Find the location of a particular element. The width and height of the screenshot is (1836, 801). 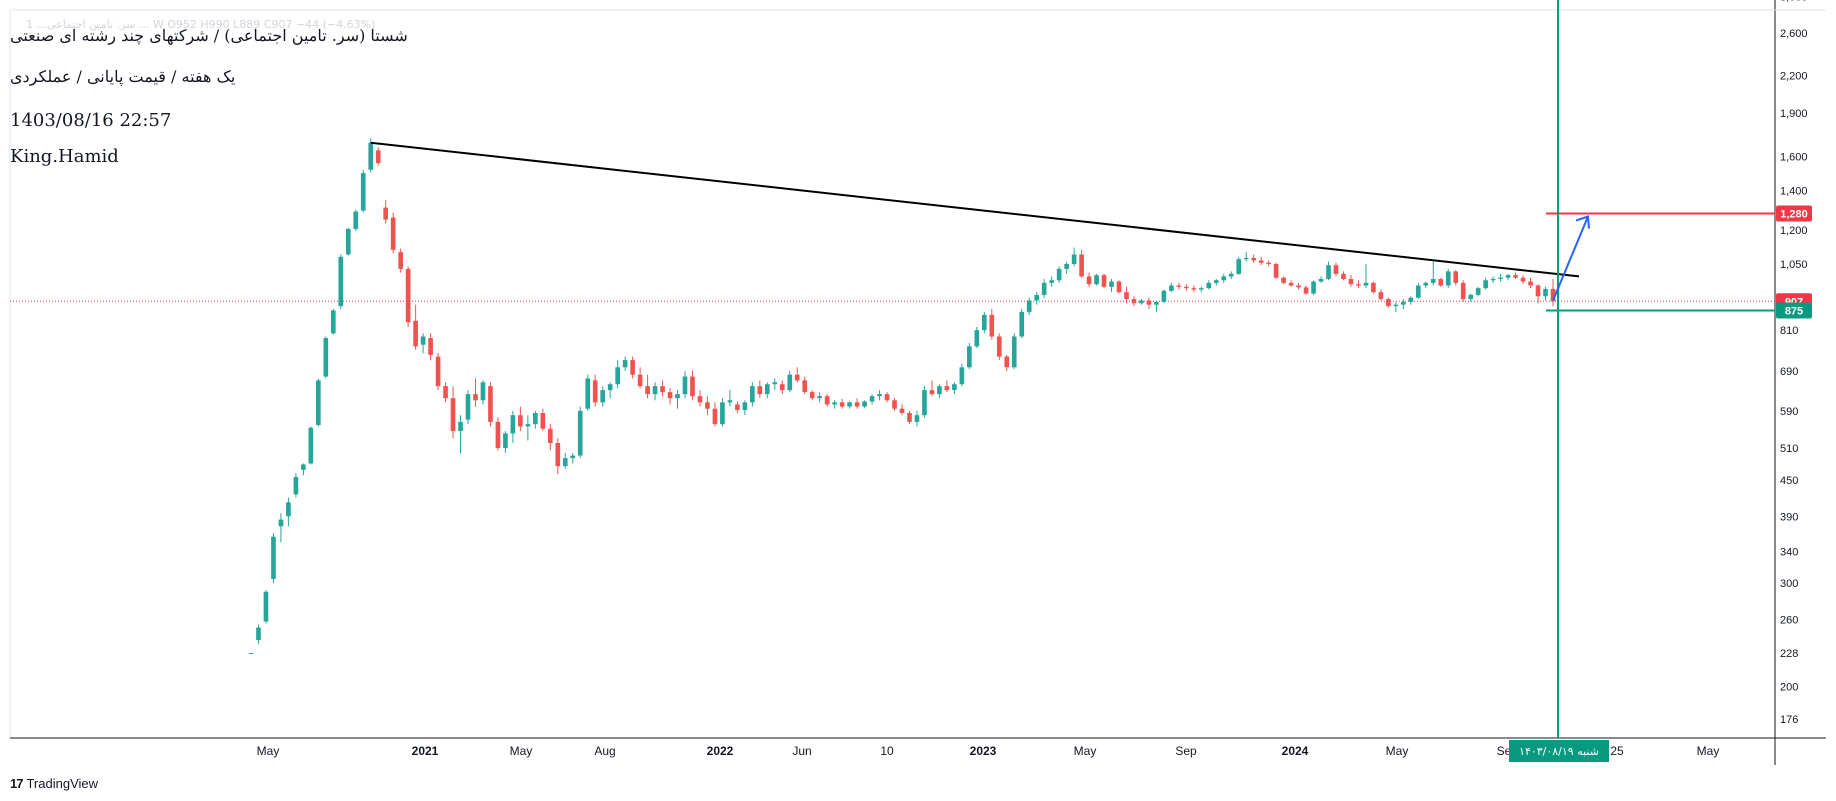

tradingview-logo: 17 TradingView is located at coordinates (54, 783).